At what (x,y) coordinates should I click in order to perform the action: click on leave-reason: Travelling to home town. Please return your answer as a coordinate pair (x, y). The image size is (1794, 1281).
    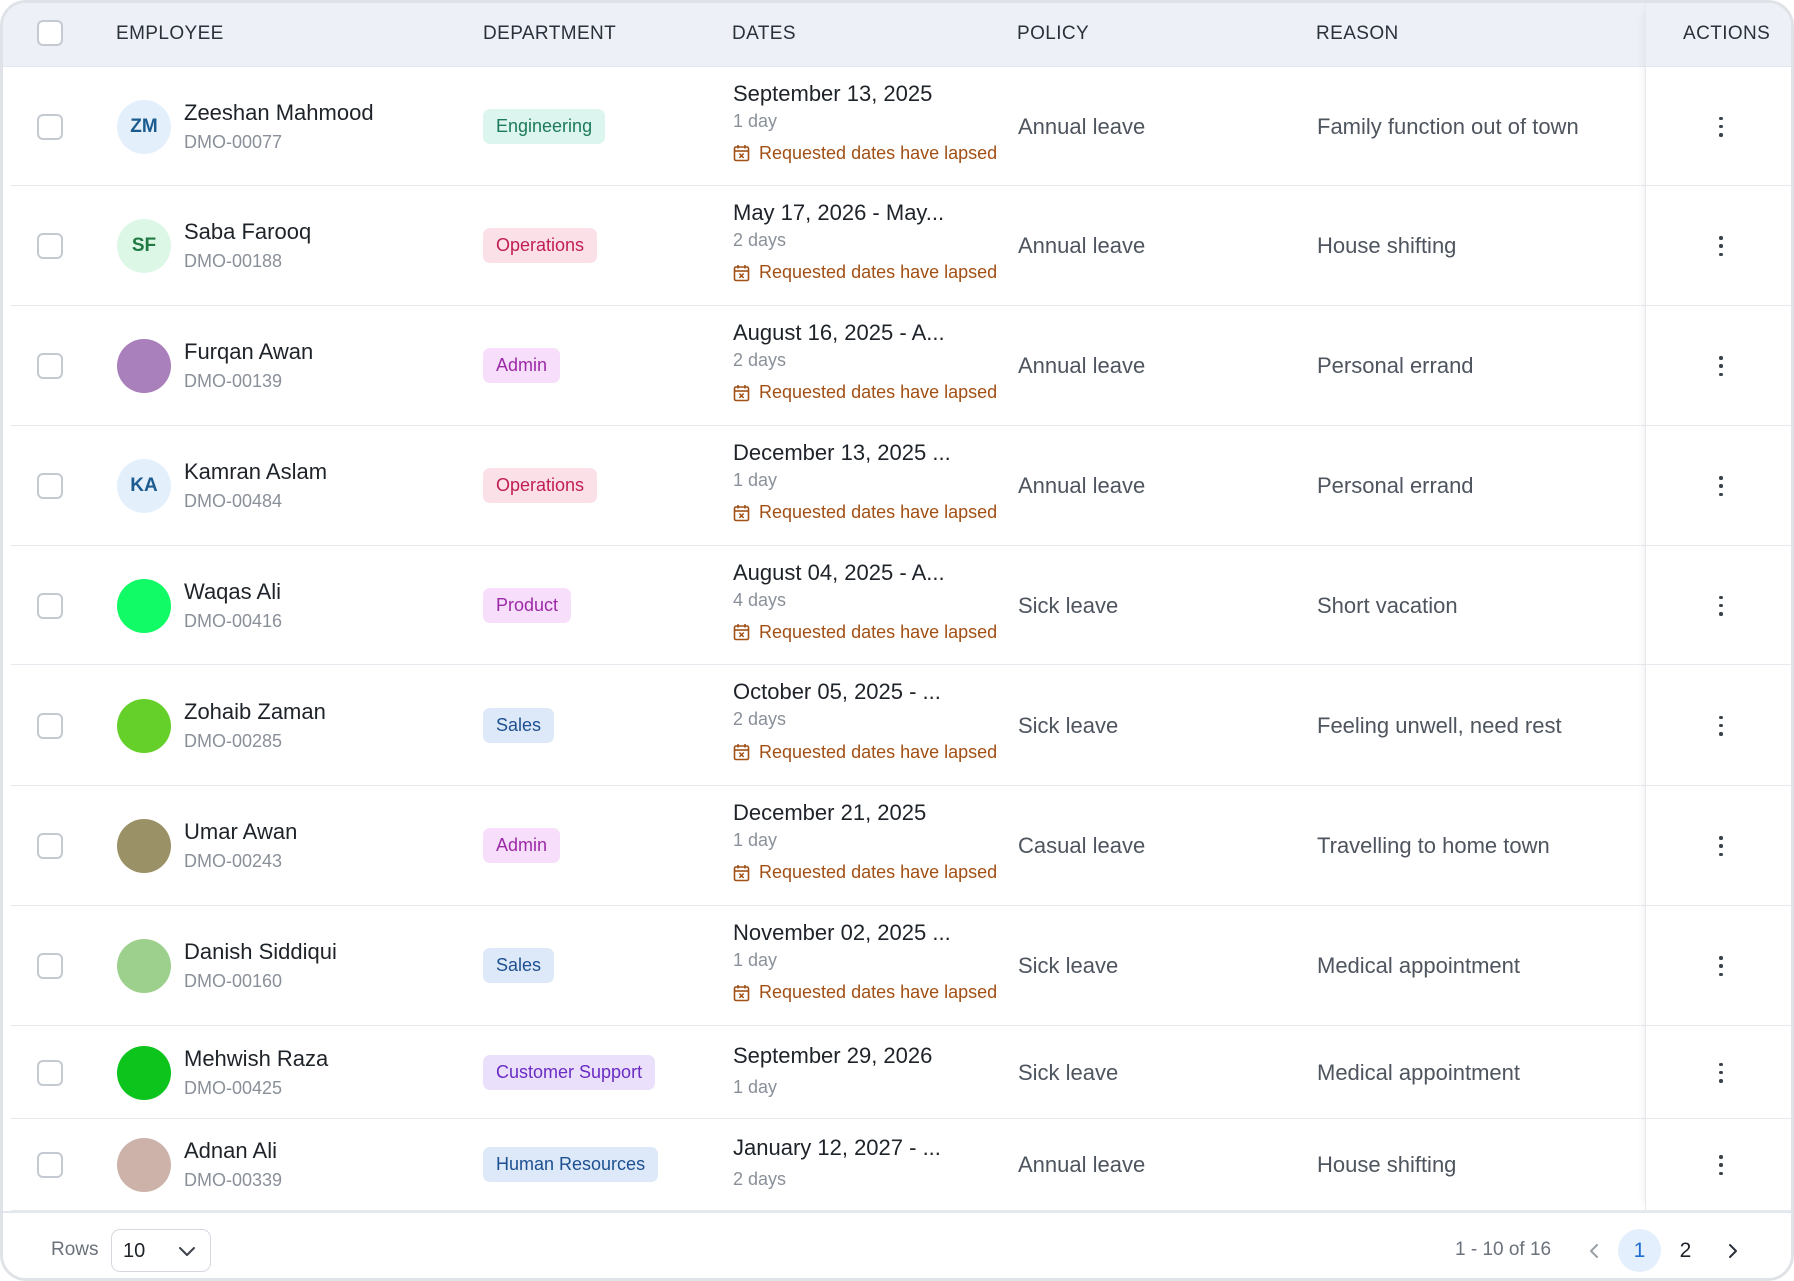
    Looking at the image, I should click on (1433, 845).